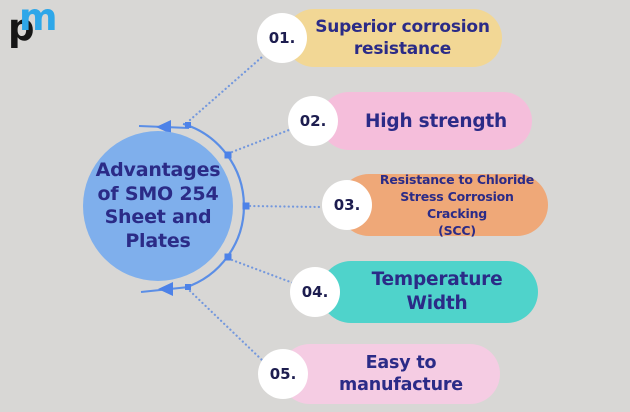 The height and width of the screenshot is (412, 630). I want to click on step-number-2: 02., so click(313, 121).